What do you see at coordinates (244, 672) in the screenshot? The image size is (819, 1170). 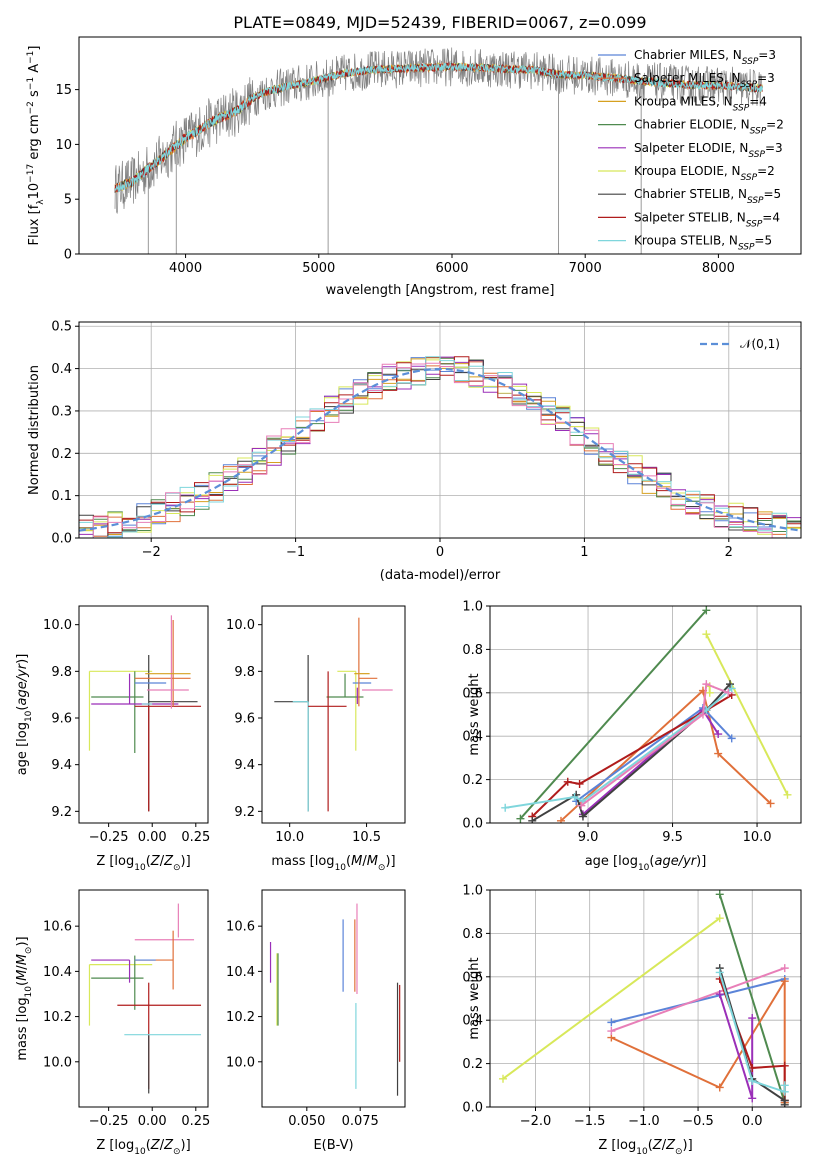 I see `y-tick-label: 9.8` at bounding box center [244, 672].